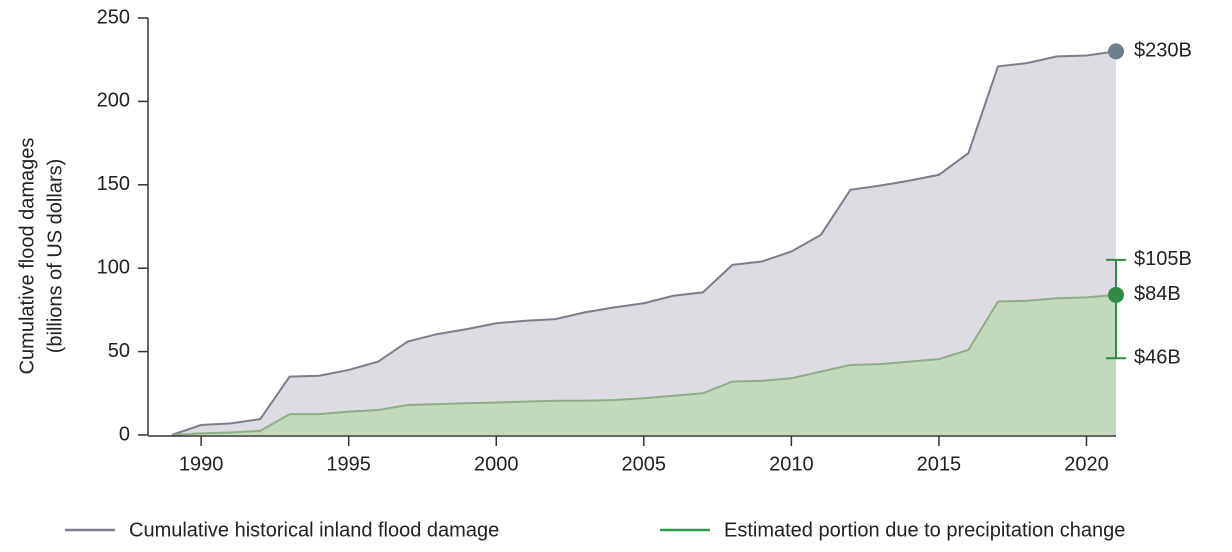 Image resolution: width=1232 pixels, height=552 pixels. I want to click on y-tick-label: 100, so click(113, 267).